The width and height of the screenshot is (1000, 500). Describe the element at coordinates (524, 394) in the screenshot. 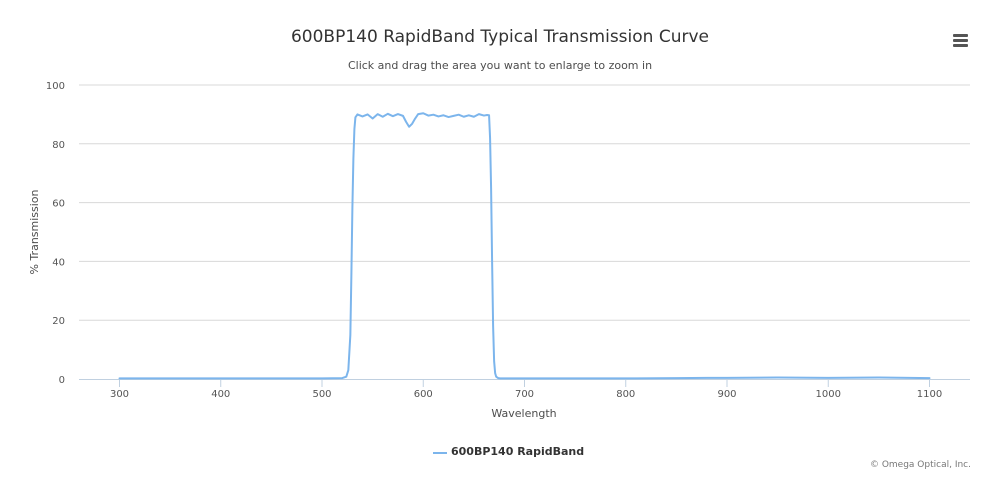

I see `x-tick-label: 700` at that location.